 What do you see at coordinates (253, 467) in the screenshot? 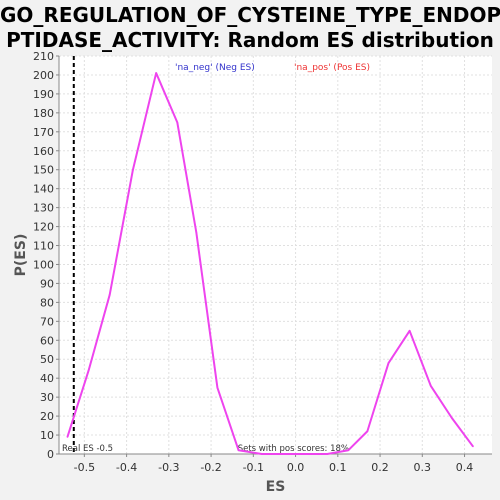
I see `x-tick-label: -0.1` at bounding box center [253, 467].